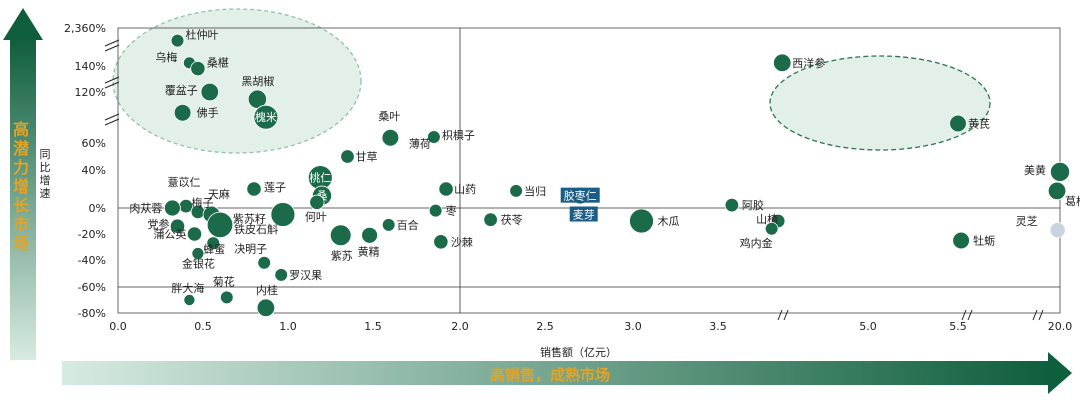 The image size is (1080, 401). I want to click on point-label: 杜仲叶, so click(202, 35).